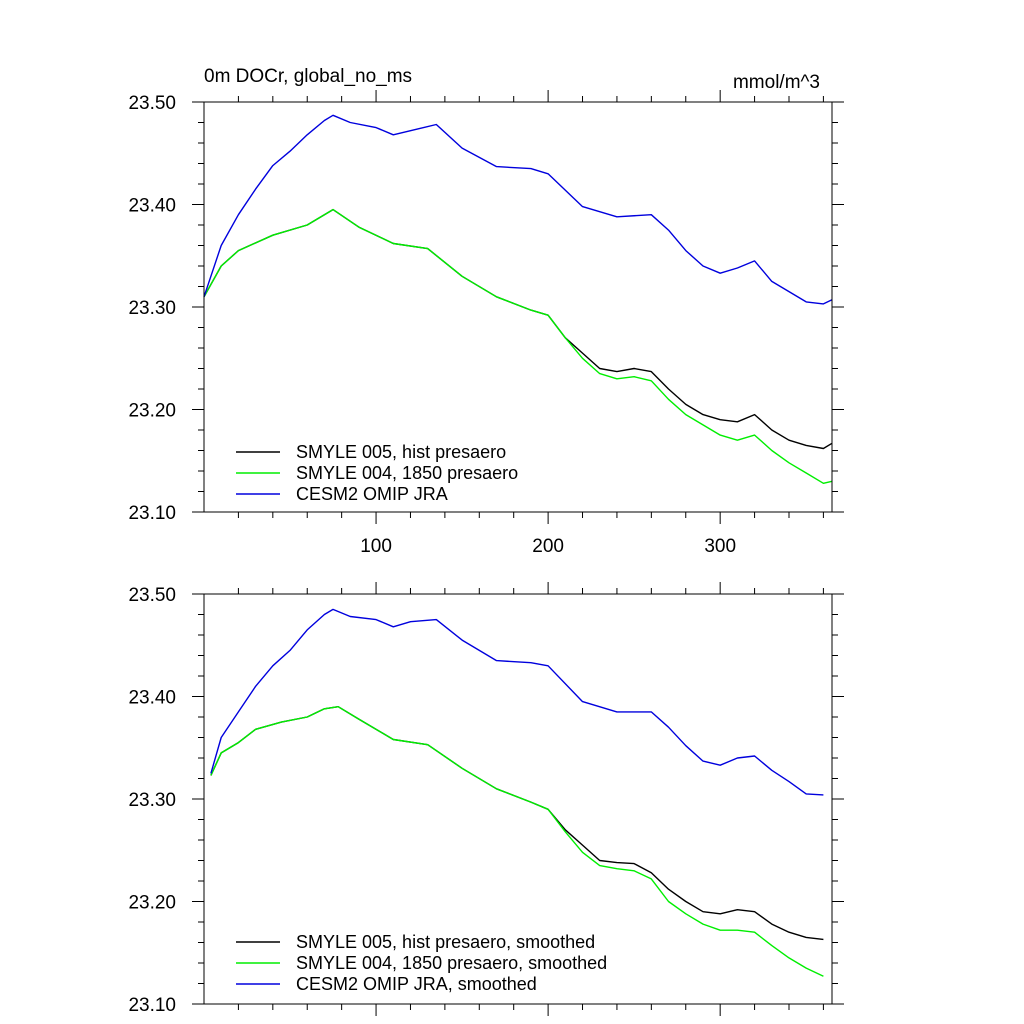 This screenshot has height=1024, width=1024. Describe the element at coordinates (372, 494) in the screenshot. I see `legend-label-3: CESM2 OMIP JRA` at that location.